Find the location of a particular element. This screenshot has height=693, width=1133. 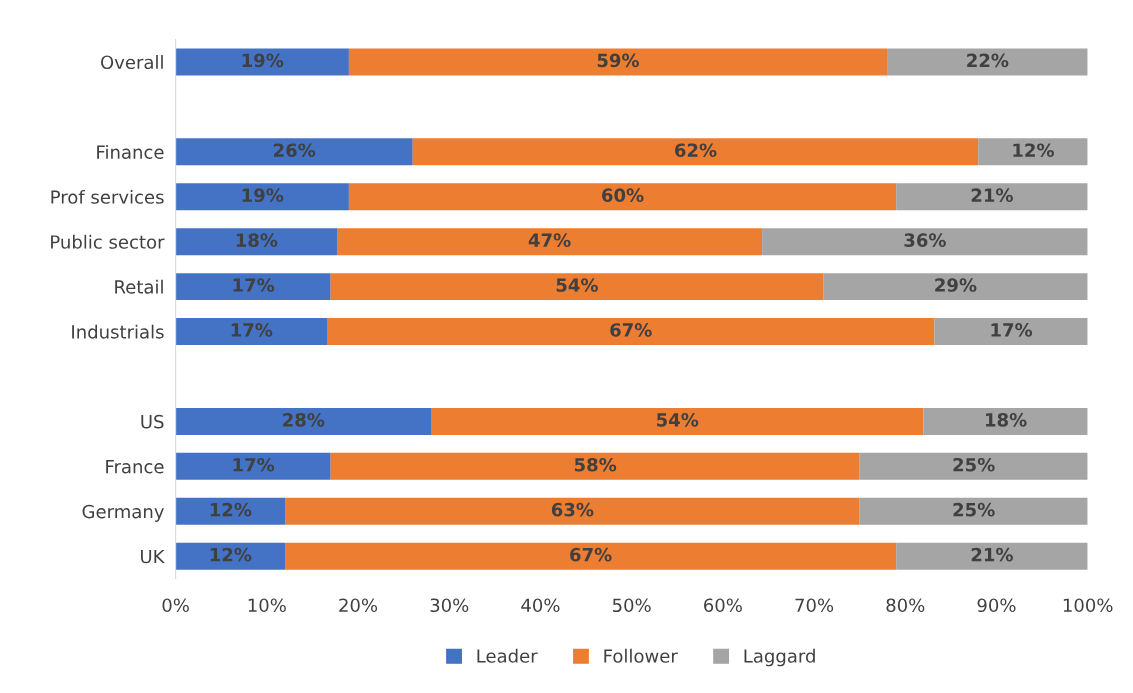

legend-label: Leader is located at coordinates (507, 655).